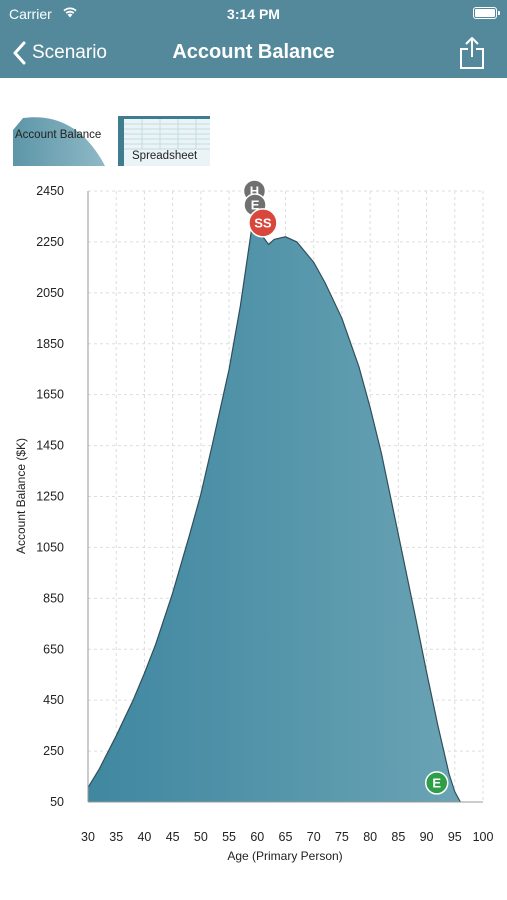 This screenshot has height=900, width=507. I want to click on x-axis-label: Age (Primary Person), so click(284, 856).